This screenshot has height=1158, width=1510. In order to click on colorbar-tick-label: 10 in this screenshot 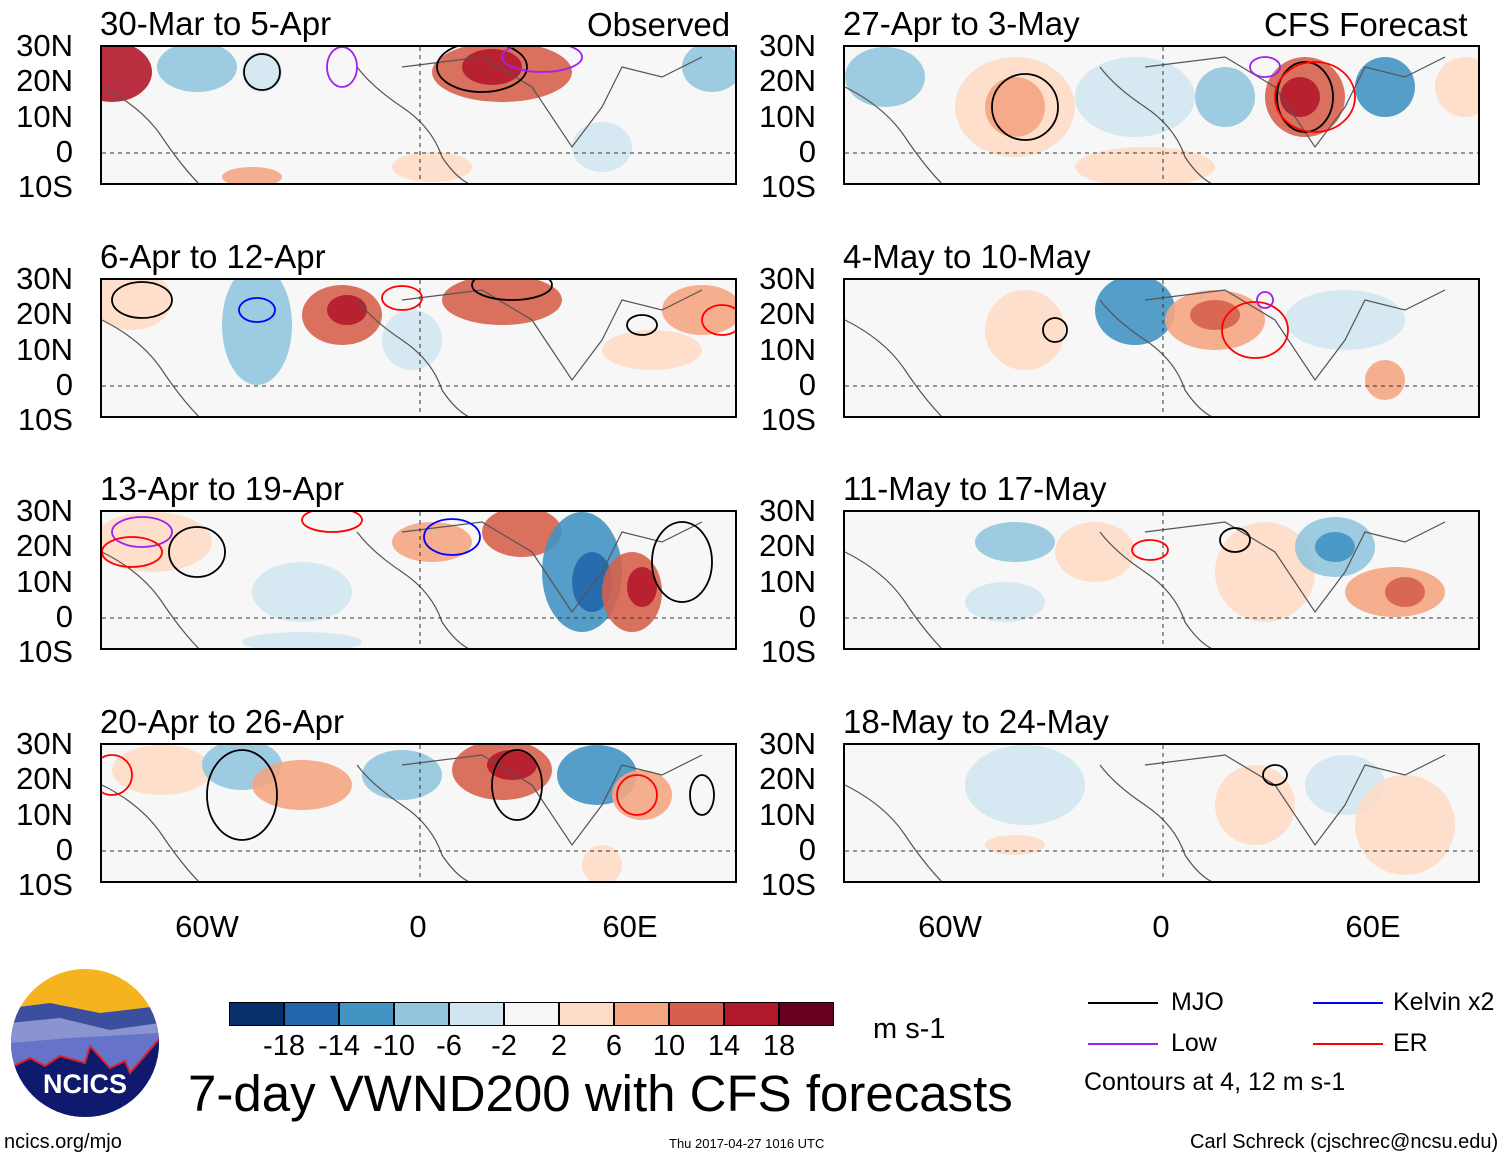, I will do `click(669, 1046)`.